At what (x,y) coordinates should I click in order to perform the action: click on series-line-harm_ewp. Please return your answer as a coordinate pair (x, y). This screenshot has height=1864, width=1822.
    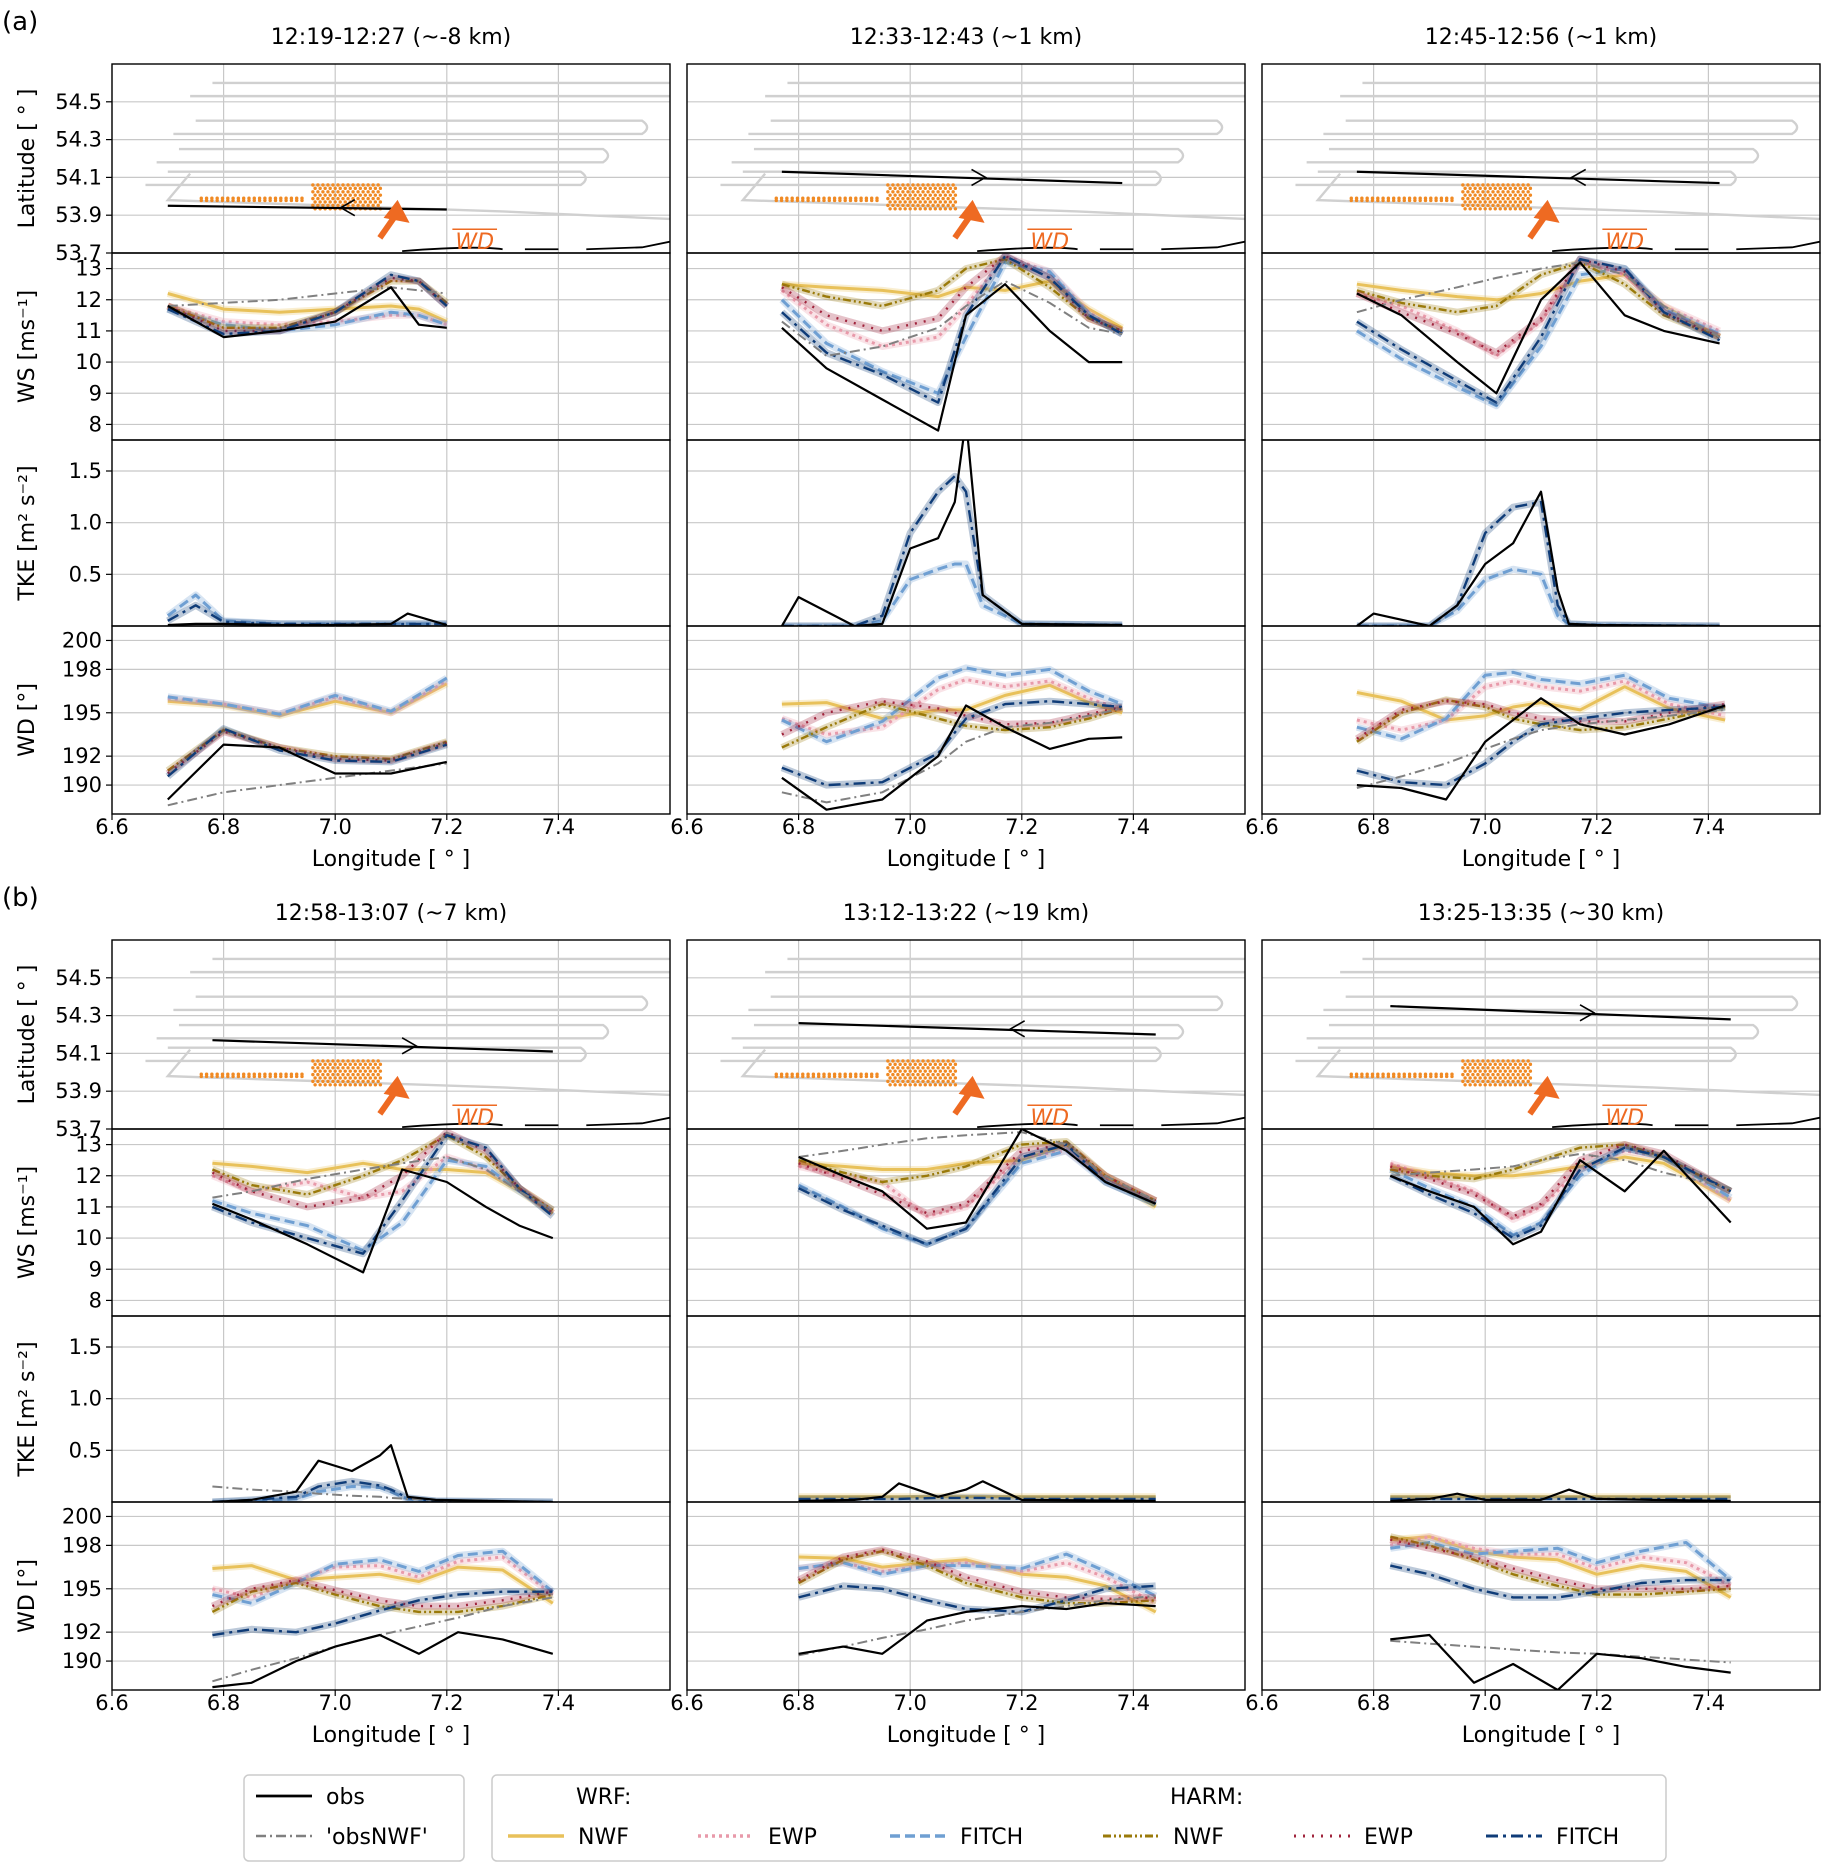
    Looking at the image, I should click on (1538, 306).